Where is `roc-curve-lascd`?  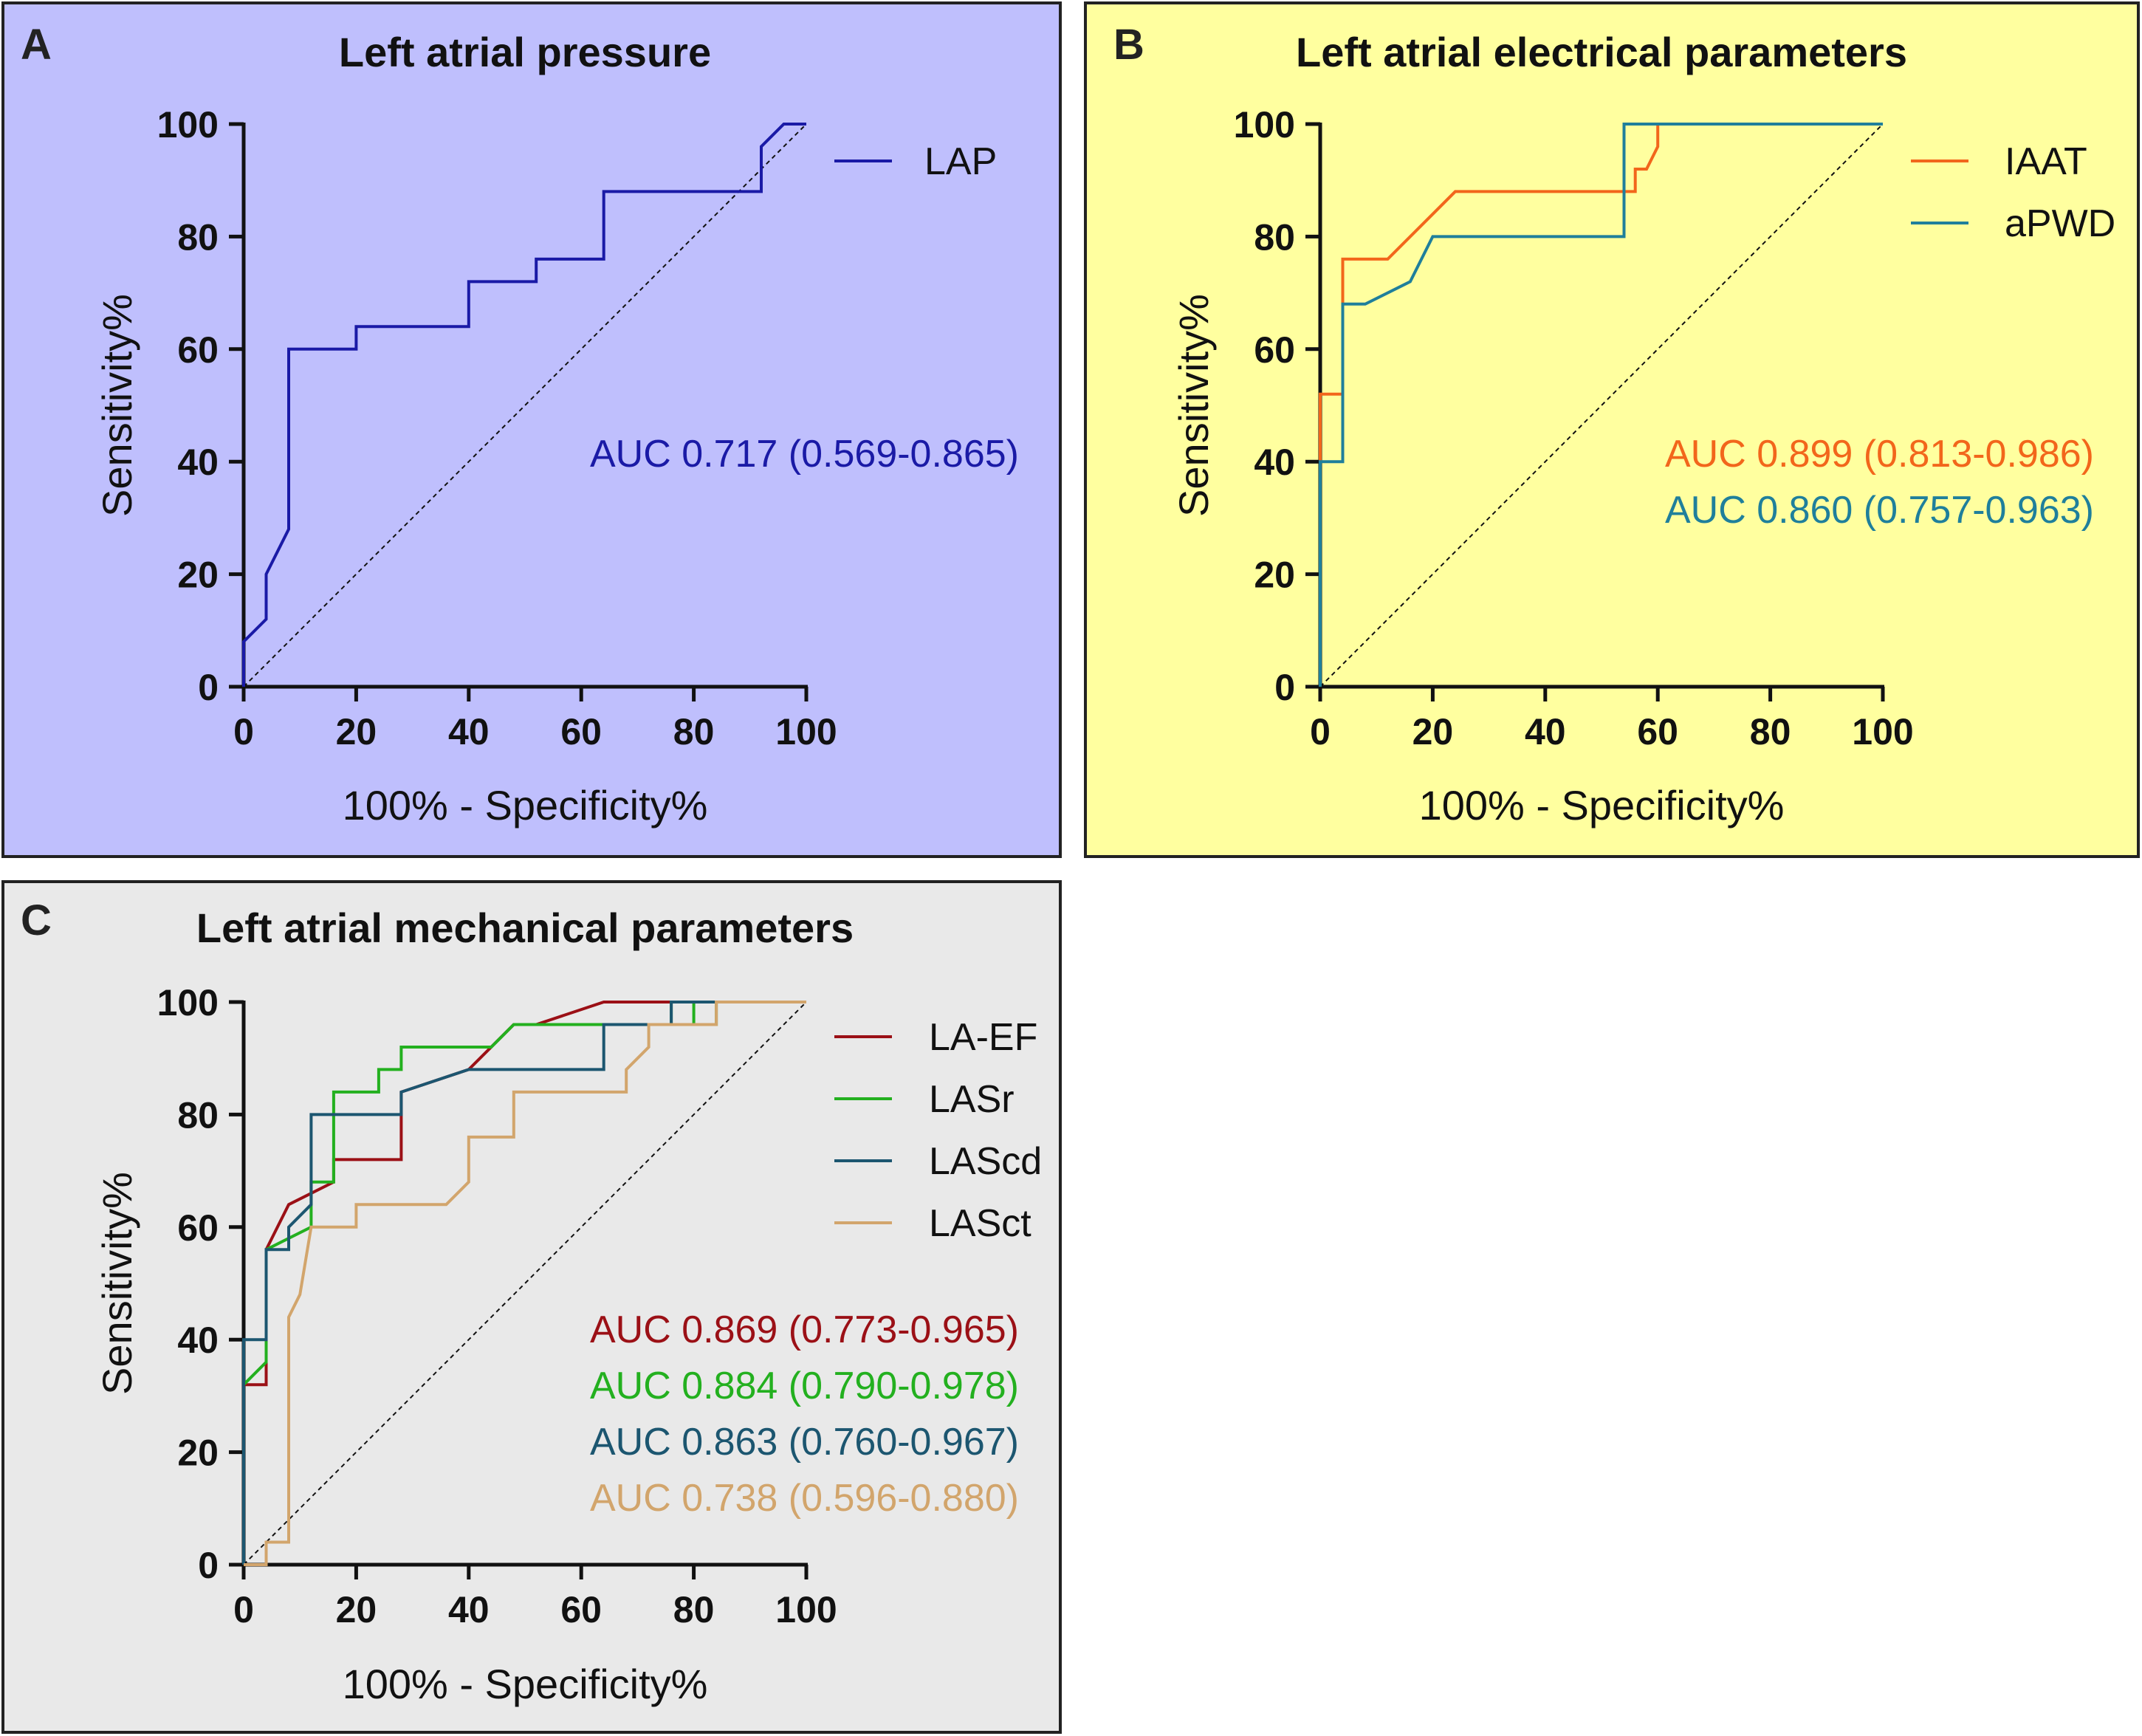
roc-curve-lascd is located at coordinates (524, 1283).